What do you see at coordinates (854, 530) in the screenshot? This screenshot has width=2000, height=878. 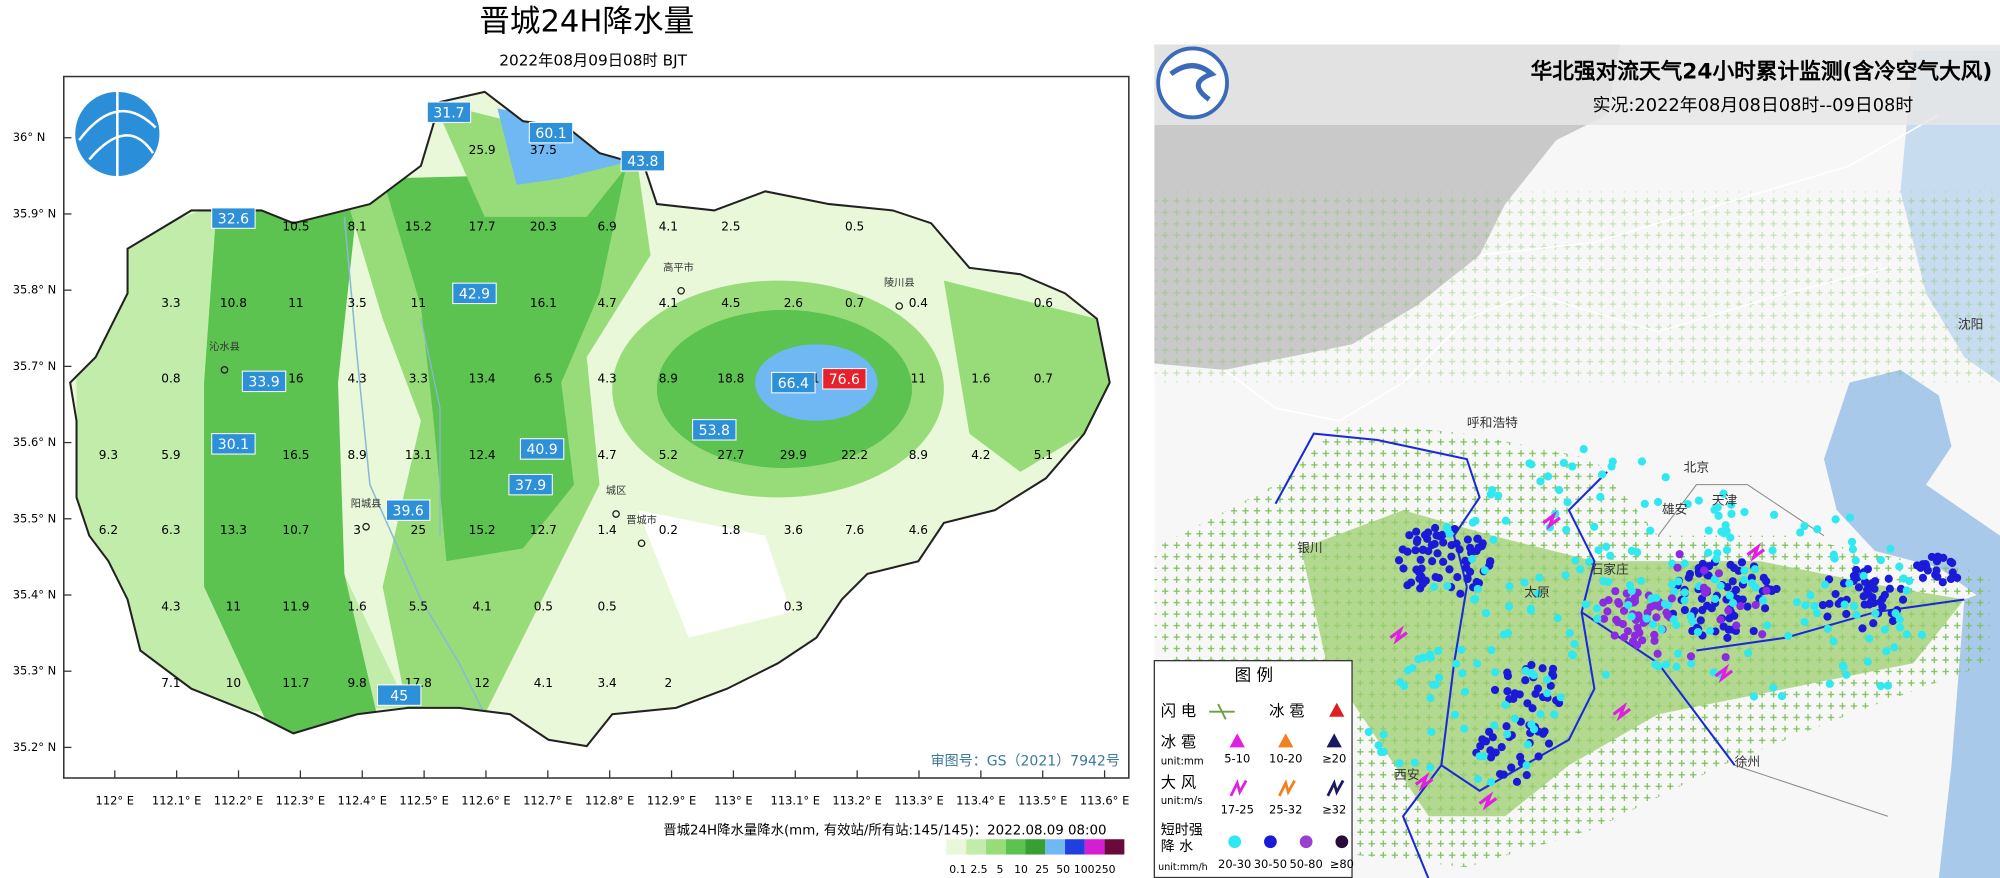 I see `station-value: 7.6` at bounding box center [854, 530].